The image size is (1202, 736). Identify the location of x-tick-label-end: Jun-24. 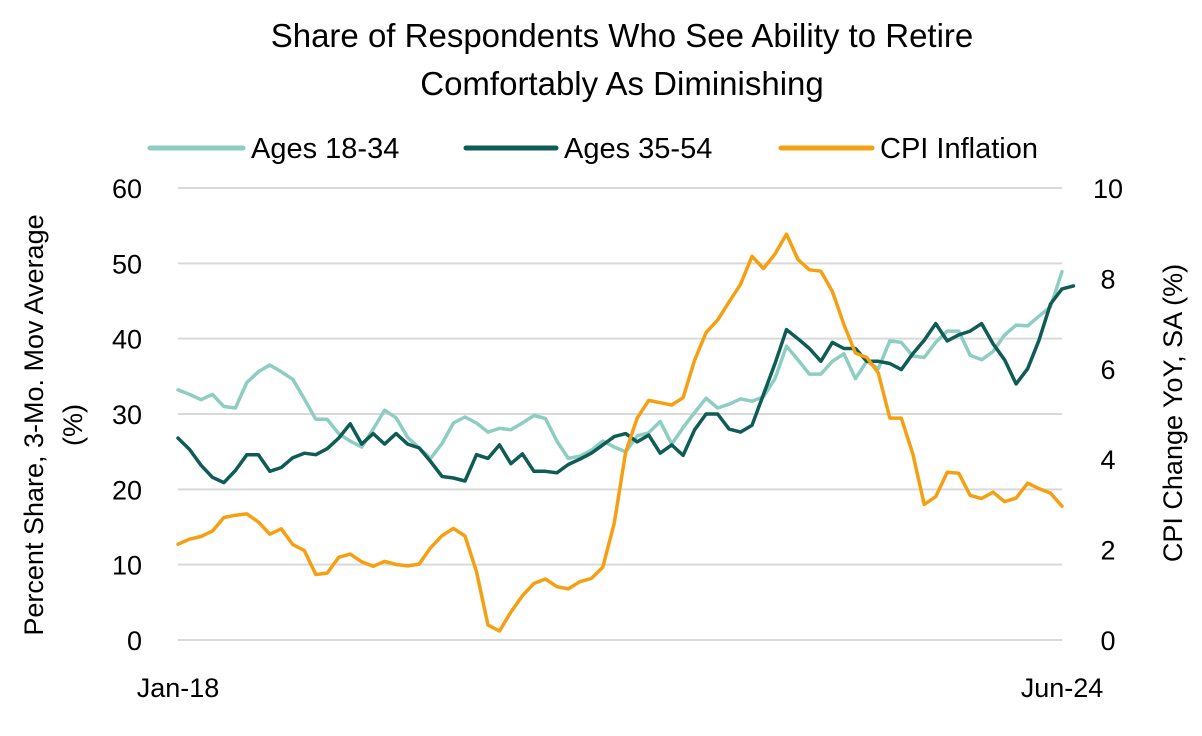
(1062, 688).